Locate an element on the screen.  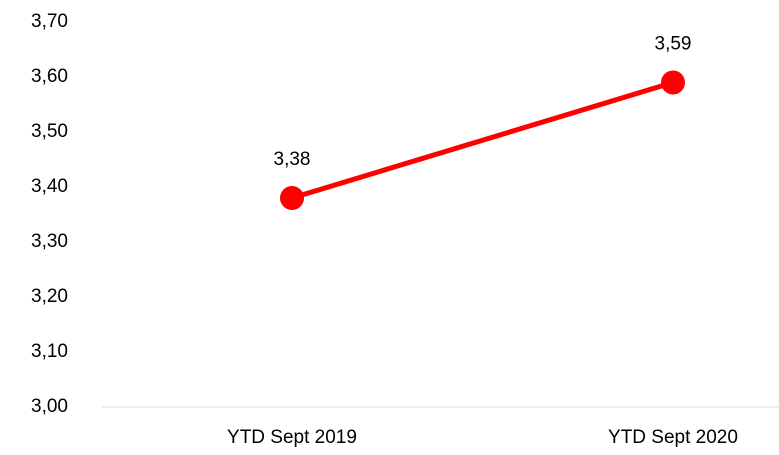
y-tick-label: 3,70 is located at coordinates (49, 21).